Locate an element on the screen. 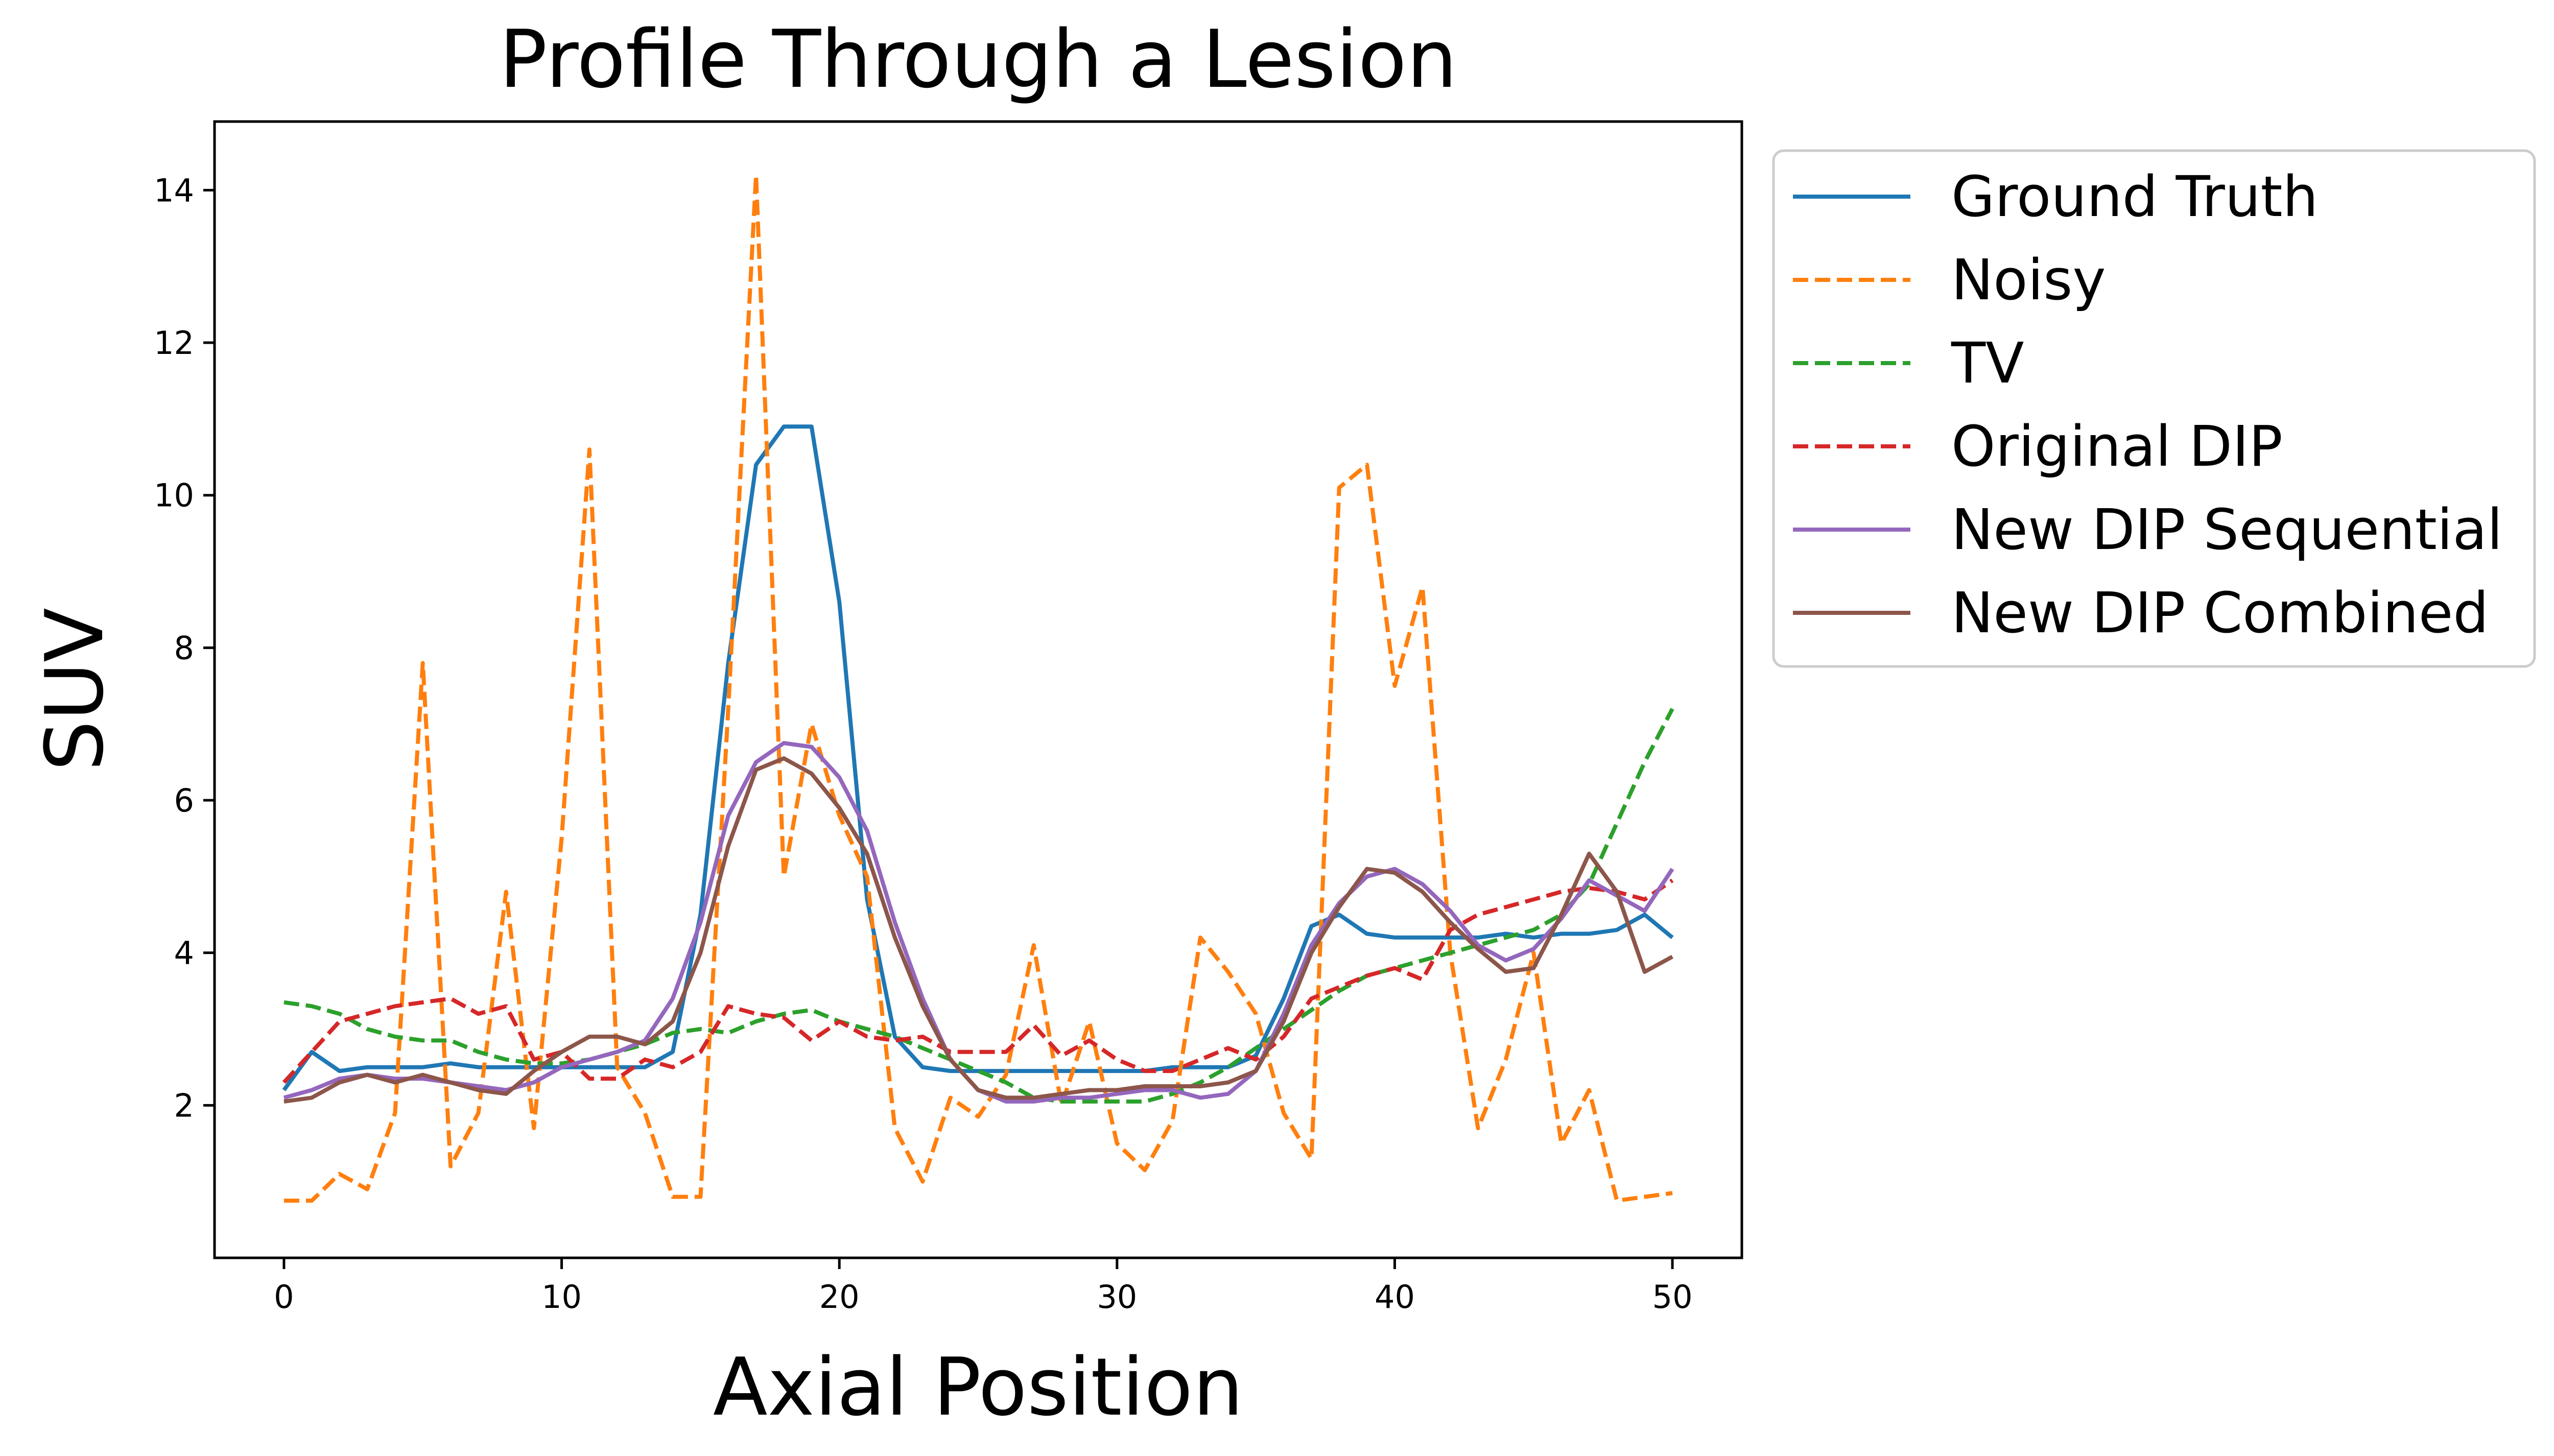 The image size is (2554, 1456). chart-title: Profile Through a Lesion is located at coordinates (978, 59).